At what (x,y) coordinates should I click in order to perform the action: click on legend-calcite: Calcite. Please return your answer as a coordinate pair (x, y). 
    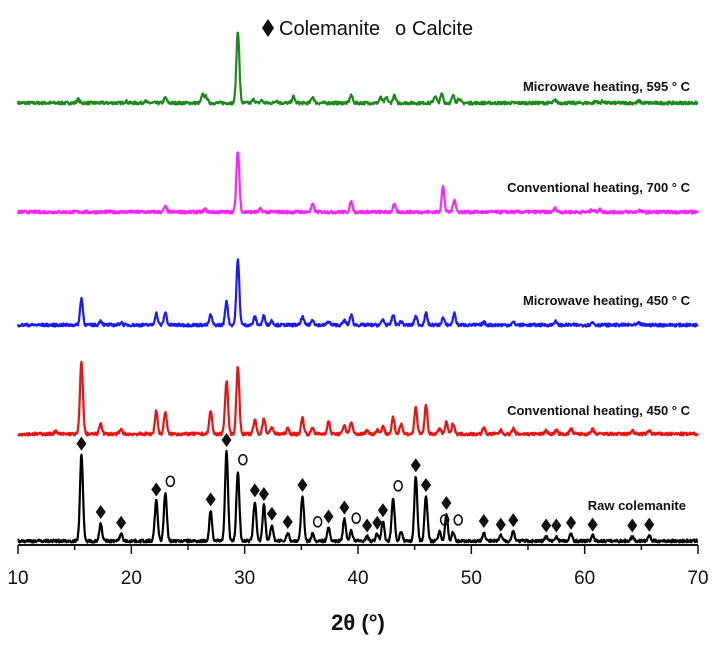
    Looking at the image, I should click on (442, 29).